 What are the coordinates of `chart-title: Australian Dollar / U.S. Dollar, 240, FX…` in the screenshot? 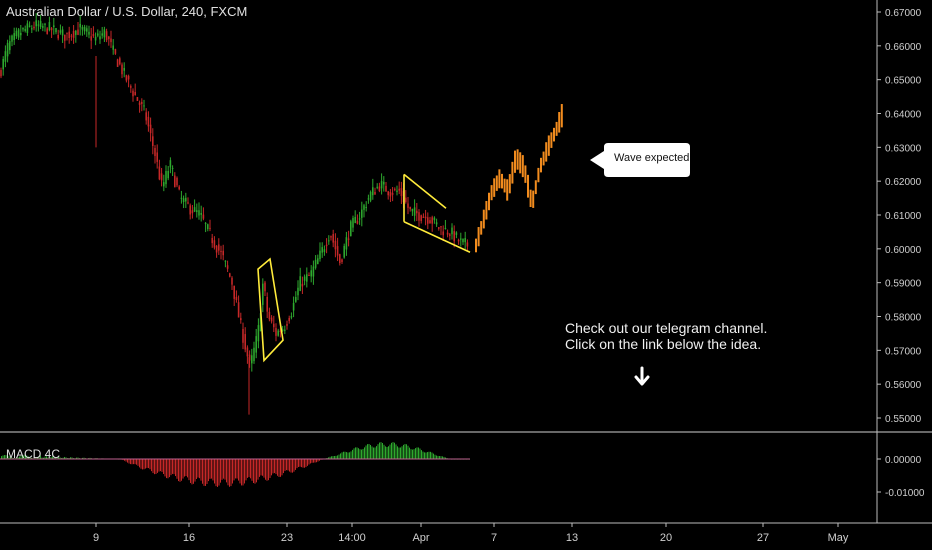 It's located at (127, 11).